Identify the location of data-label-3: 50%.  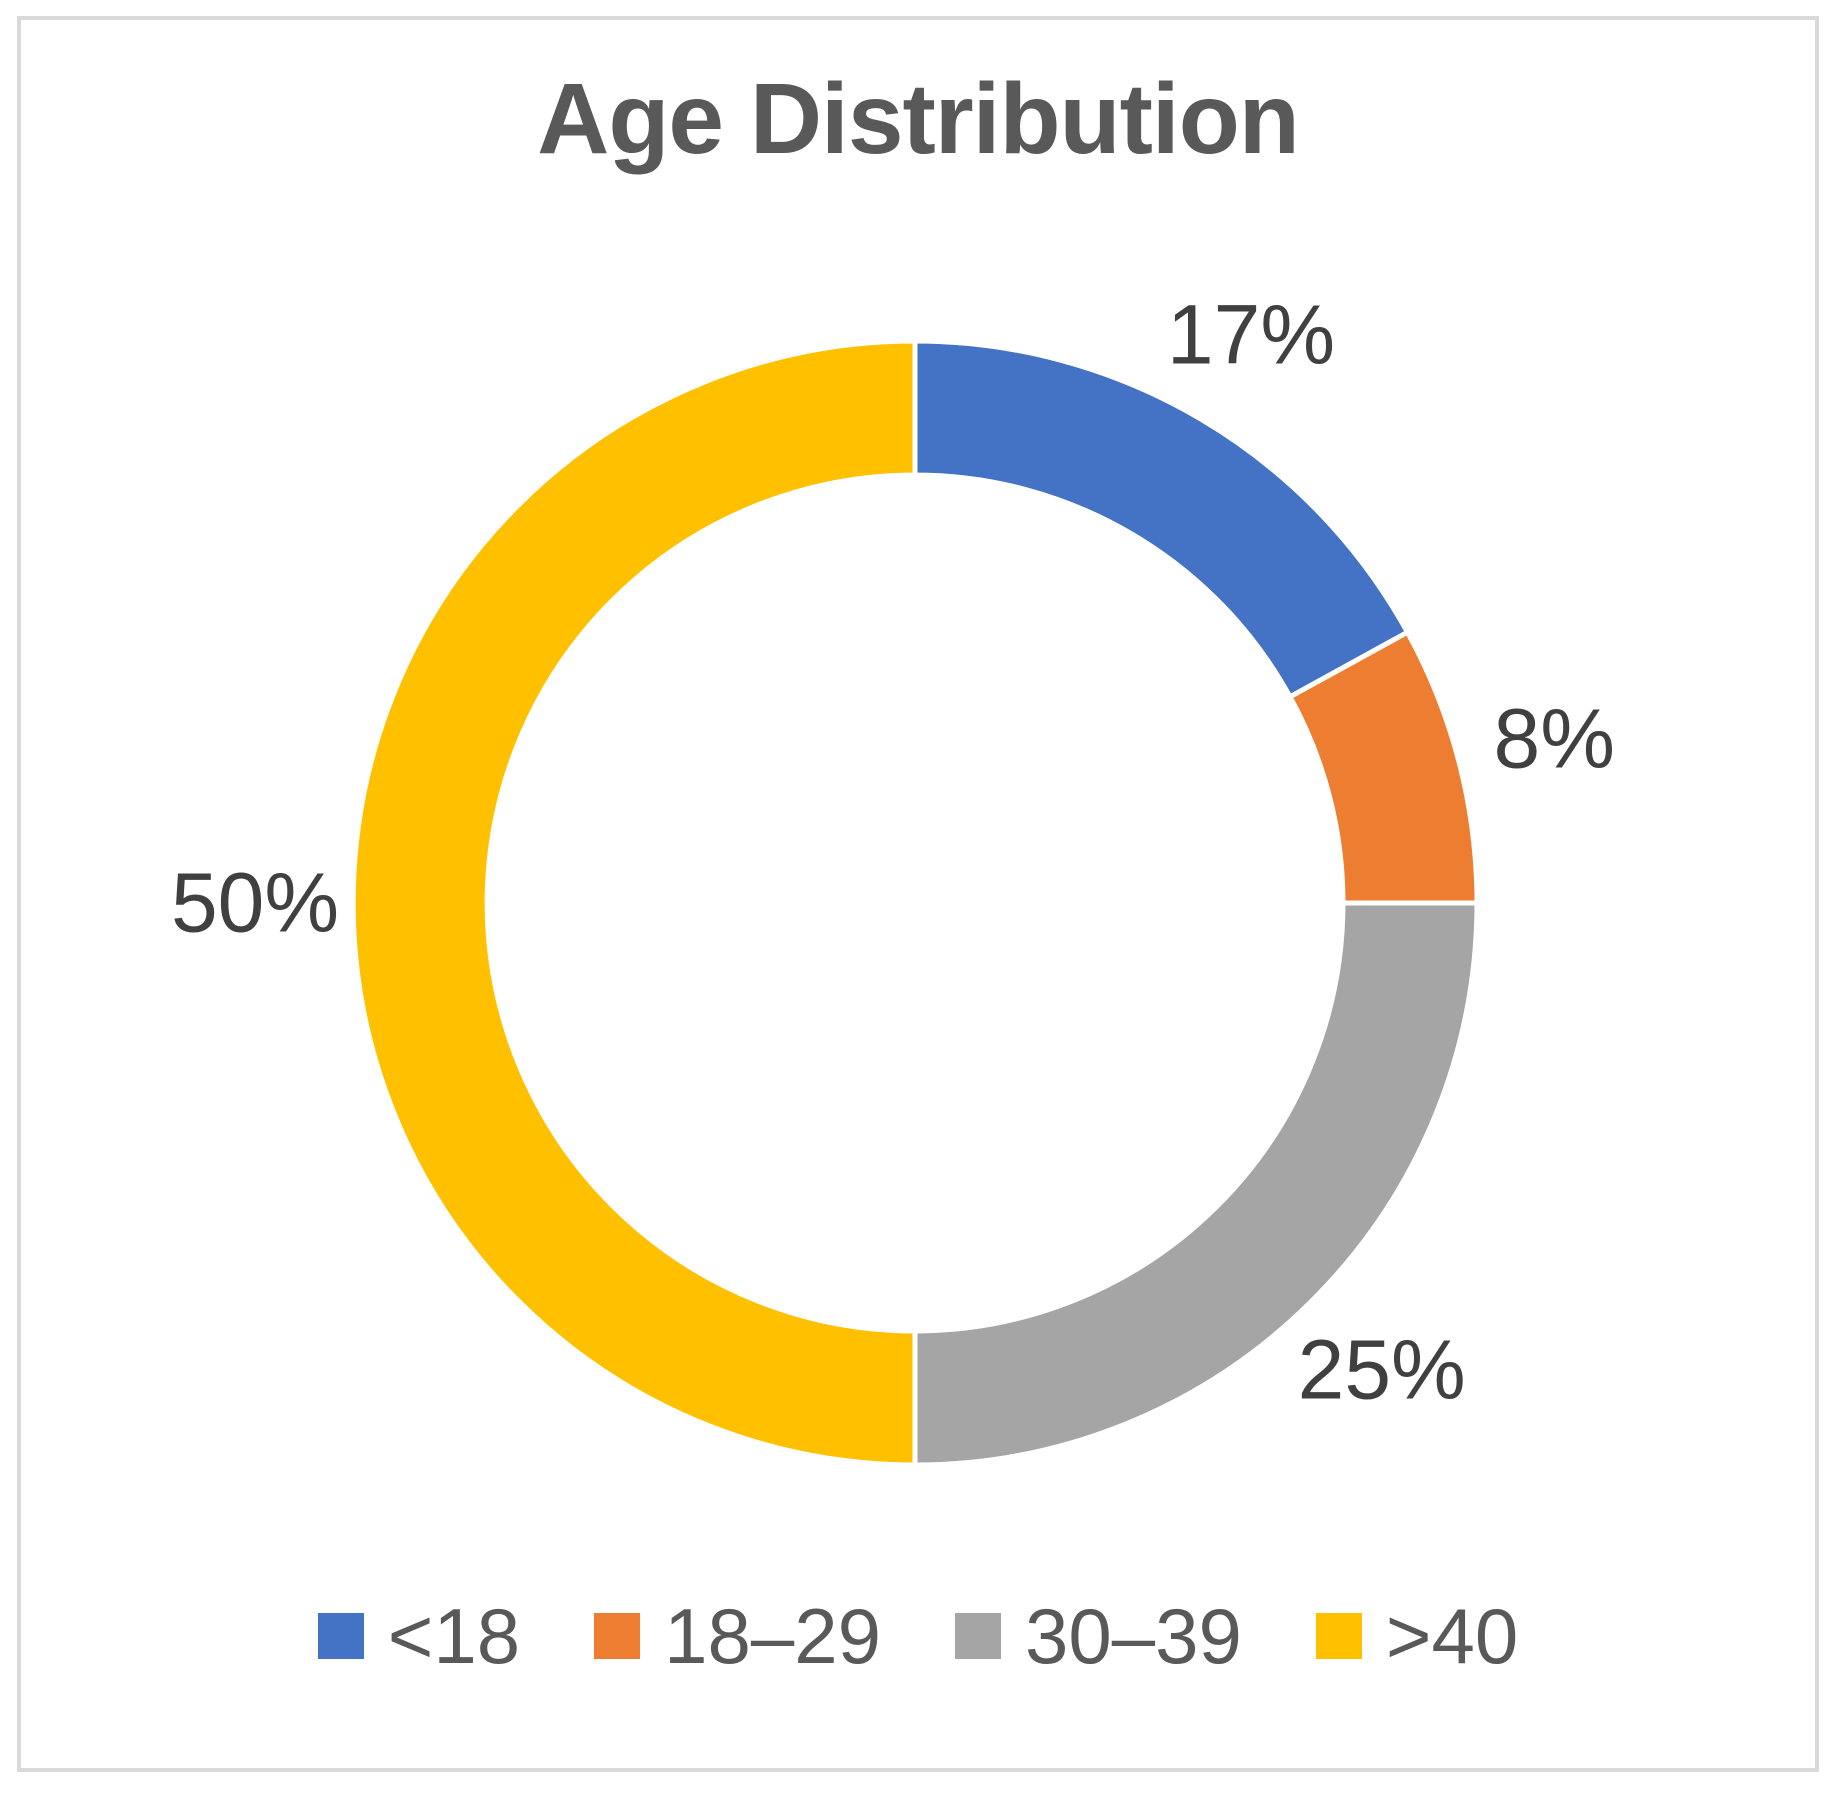
(255, 902).